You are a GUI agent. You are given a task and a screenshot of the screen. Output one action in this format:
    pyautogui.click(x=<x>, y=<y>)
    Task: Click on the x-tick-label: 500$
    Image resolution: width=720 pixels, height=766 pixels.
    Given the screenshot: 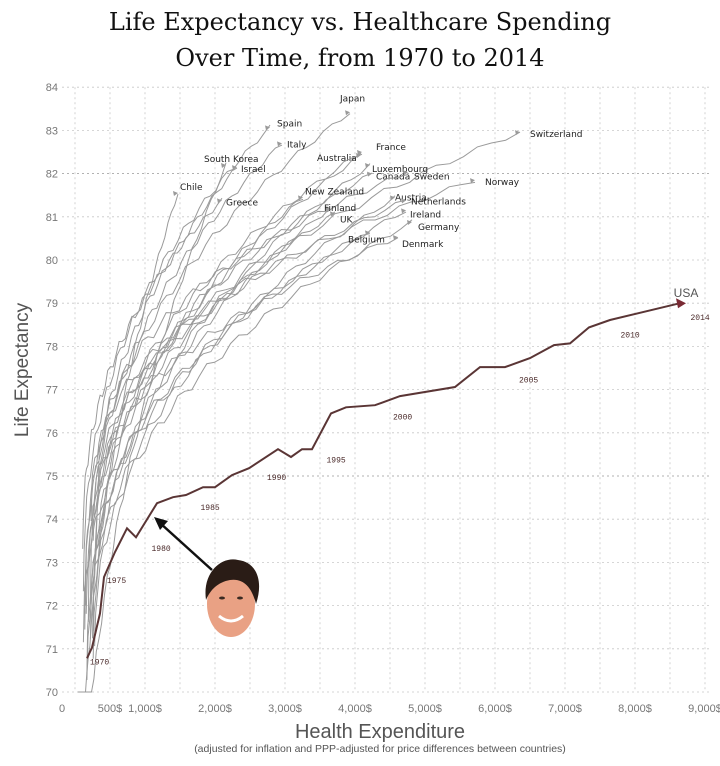 What is the action you would take?
    pyautogui.click(x=110, y=709)
    